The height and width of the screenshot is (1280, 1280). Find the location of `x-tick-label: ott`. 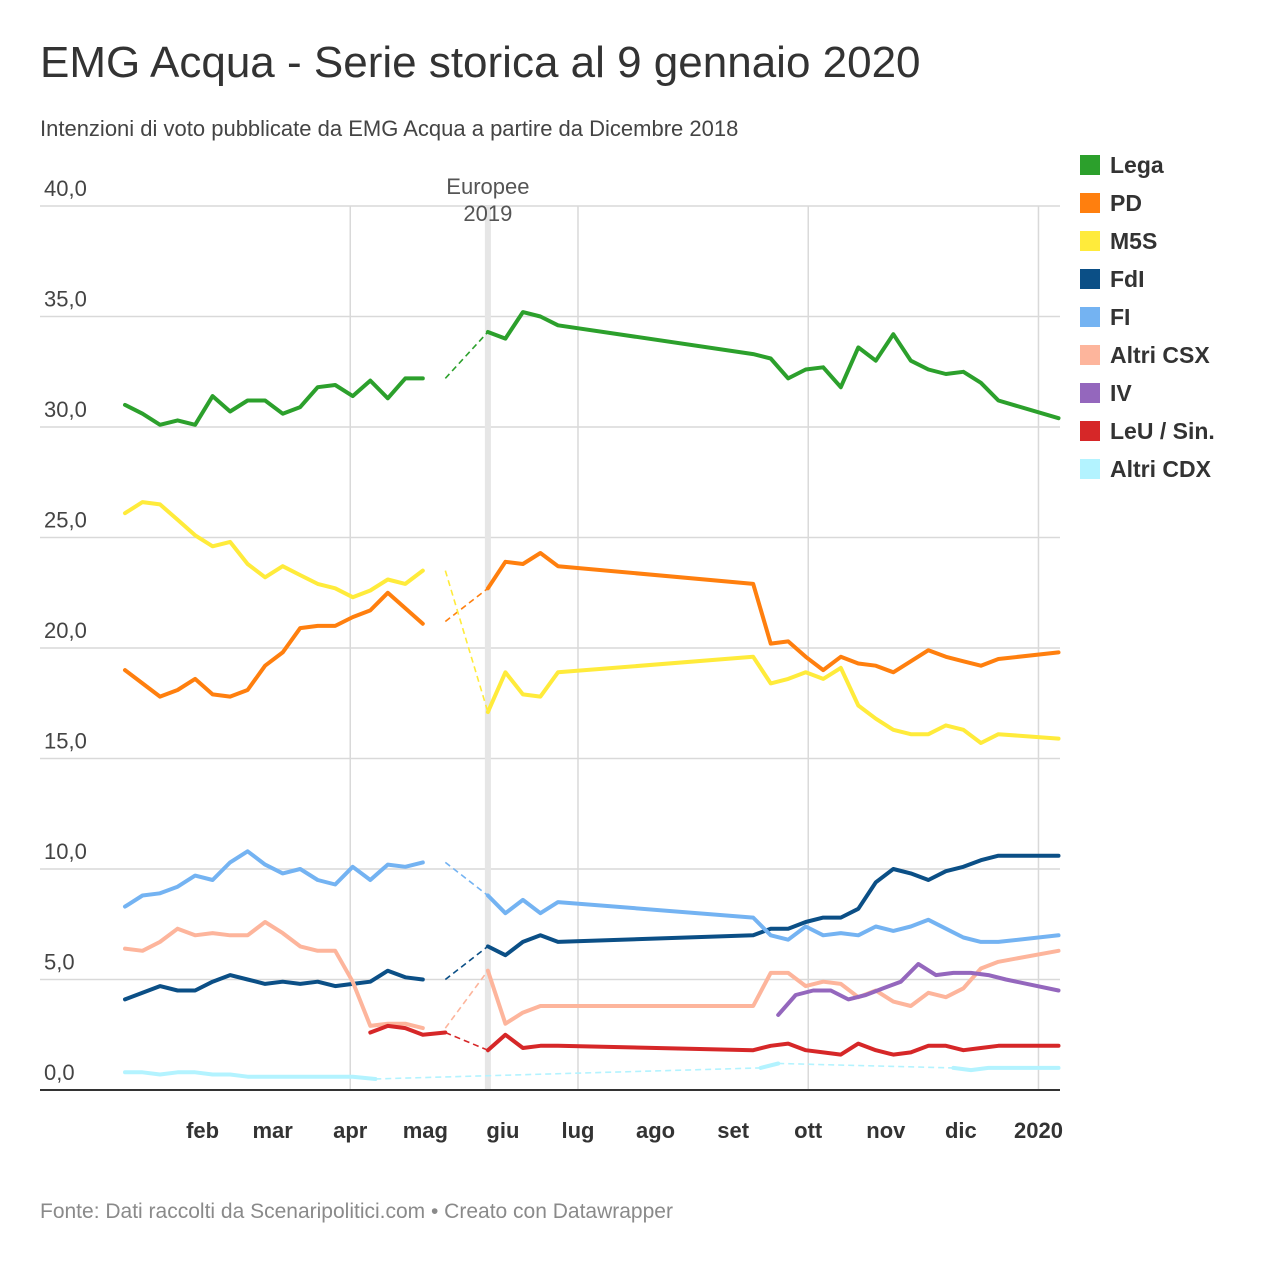

x-tick-label: ott is located at coordinates (808, 1130).